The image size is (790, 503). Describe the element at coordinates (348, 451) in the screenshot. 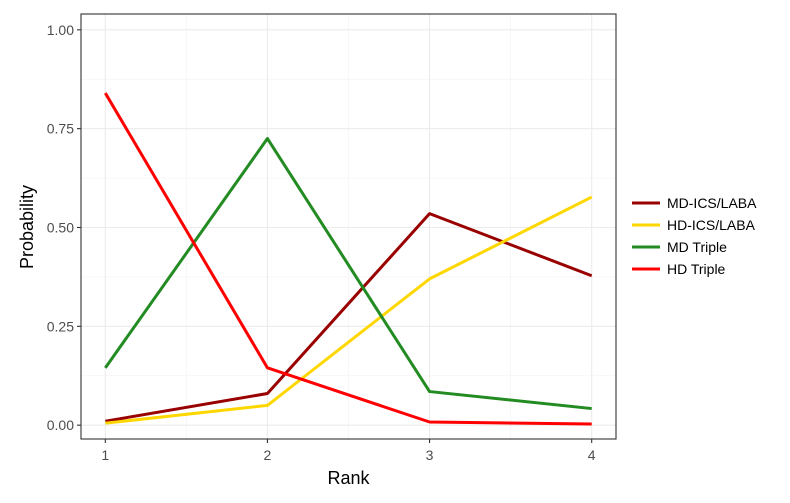

I see `x-axis-ticks: 1 2 3 4` at that location.